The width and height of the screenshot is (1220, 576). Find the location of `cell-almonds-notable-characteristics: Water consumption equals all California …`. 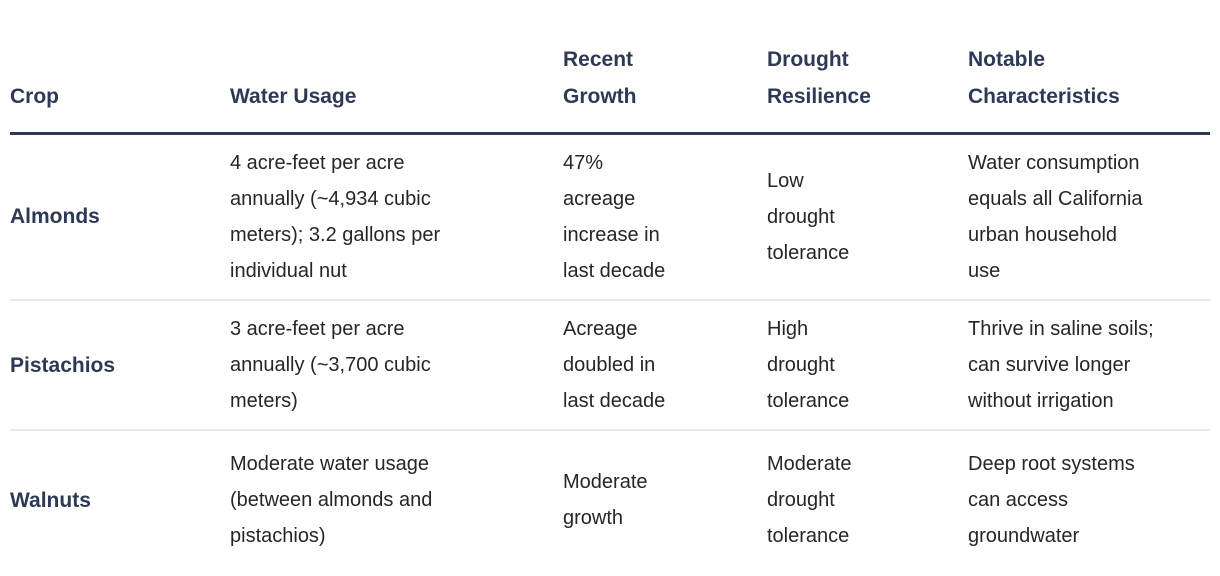

cell-almonds-notable-characteristics: Water consumption equals all California … is located at coordinates (1089, 217).